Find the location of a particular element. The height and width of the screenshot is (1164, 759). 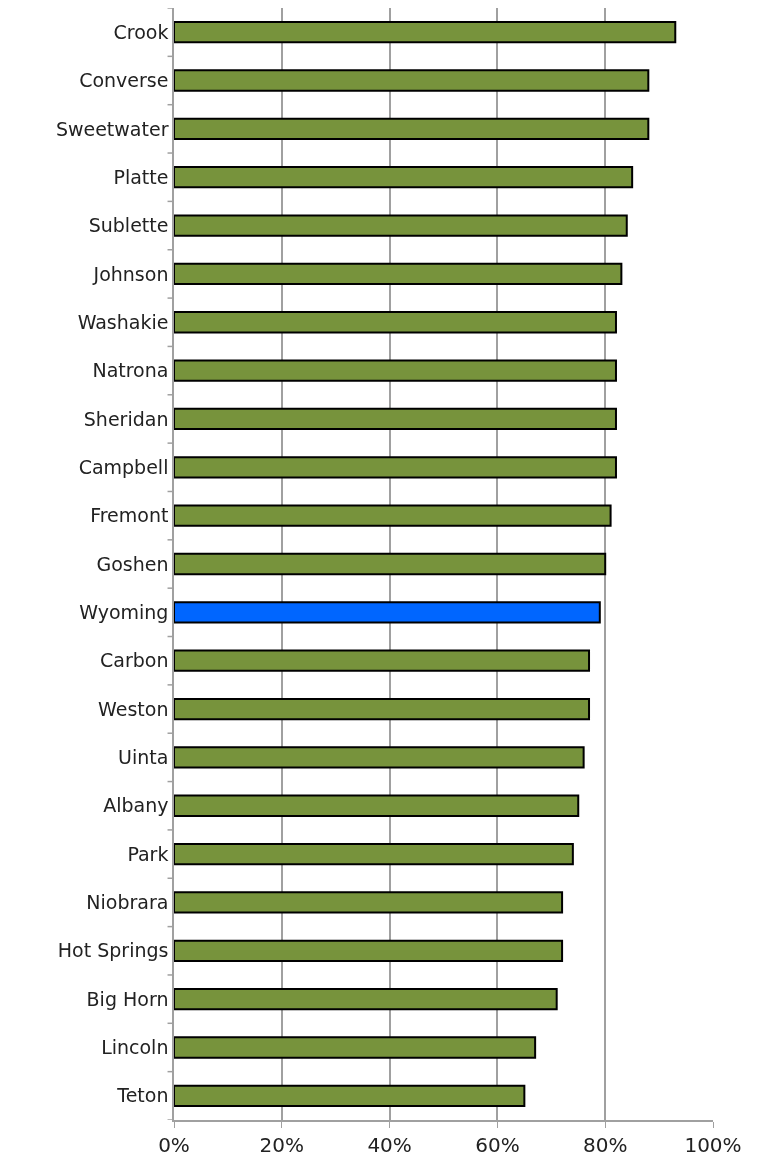

x-tick-label: 0% is located at coordinates (174, 1144).